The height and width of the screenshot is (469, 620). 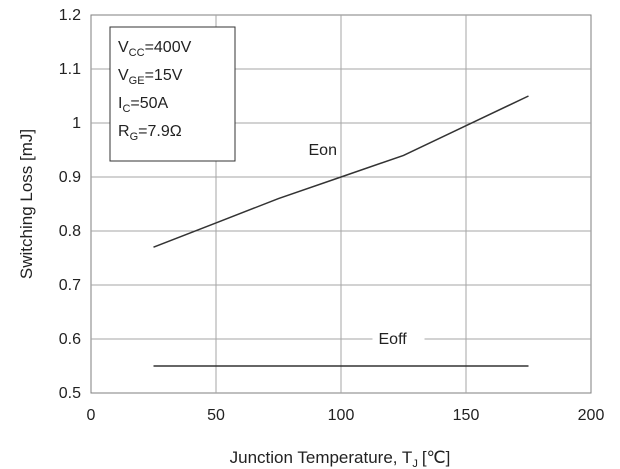 I want to click on y-tick-label: 1.2, so click(x=70, y=15).